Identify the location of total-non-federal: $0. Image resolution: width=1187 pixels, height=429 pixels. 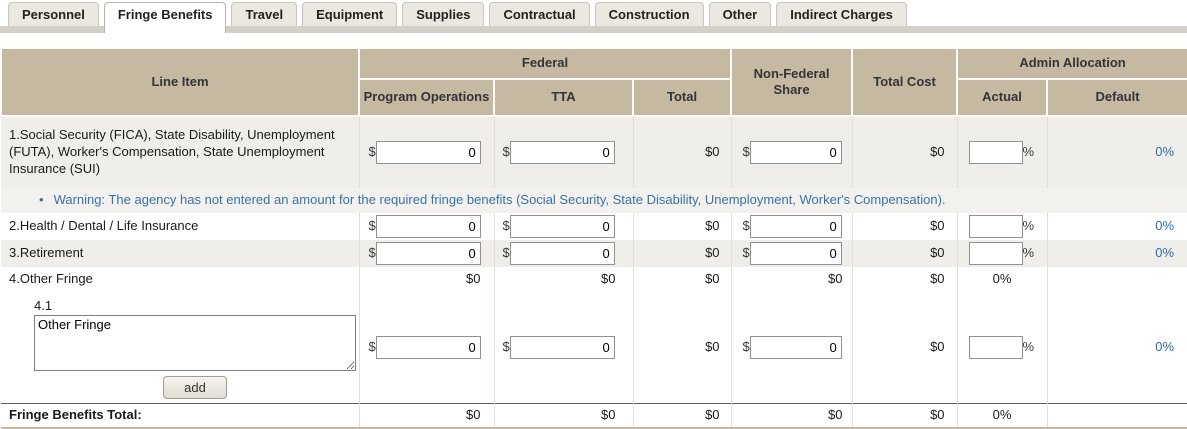
(791, 415).